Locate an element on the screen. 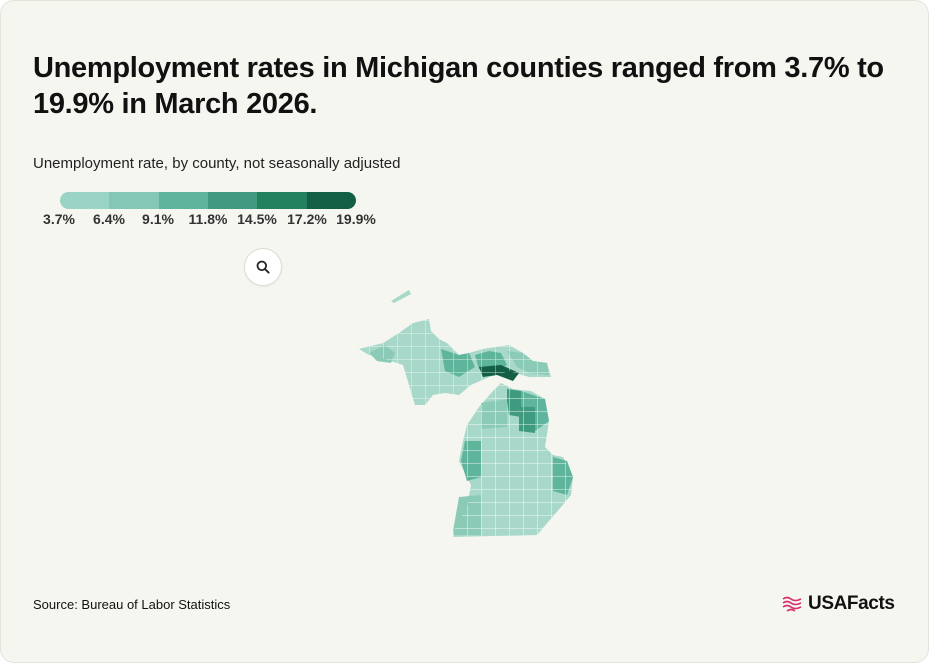 This screenshot has height=663, width=929. legend-label: 19.9% is located at coordinates (356, 219).